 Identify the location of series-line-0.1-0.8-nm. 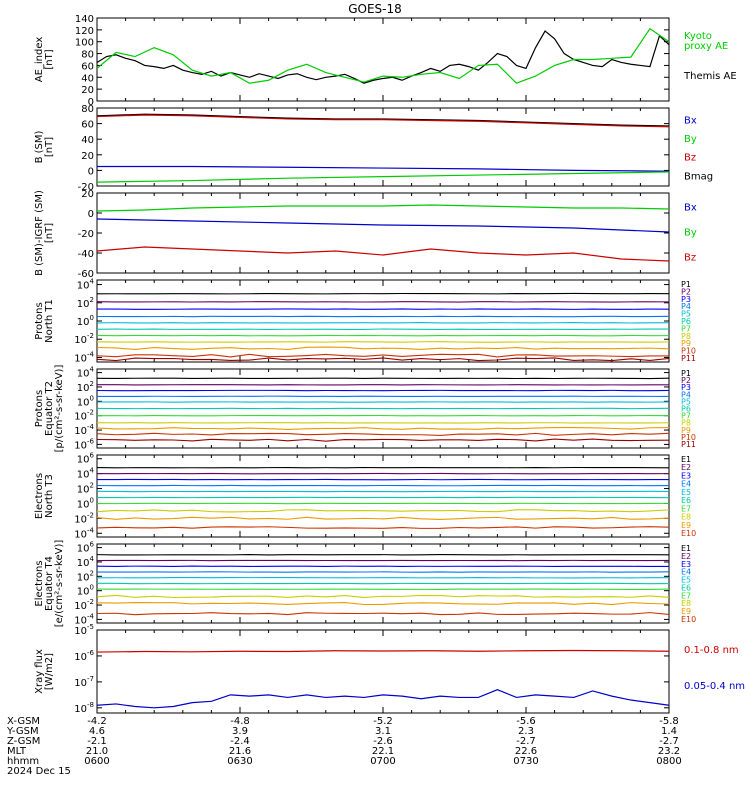
(383, 651).